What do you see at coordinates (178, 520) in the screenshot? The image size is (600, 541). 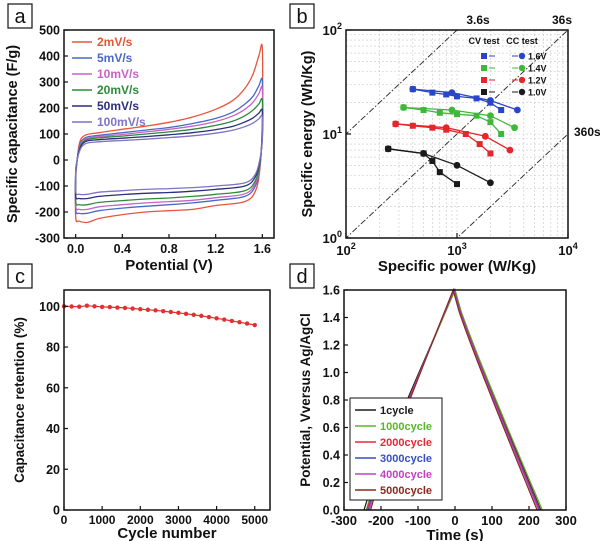 I see `x-tick-label: 3000` at bounding box center [178, 520].